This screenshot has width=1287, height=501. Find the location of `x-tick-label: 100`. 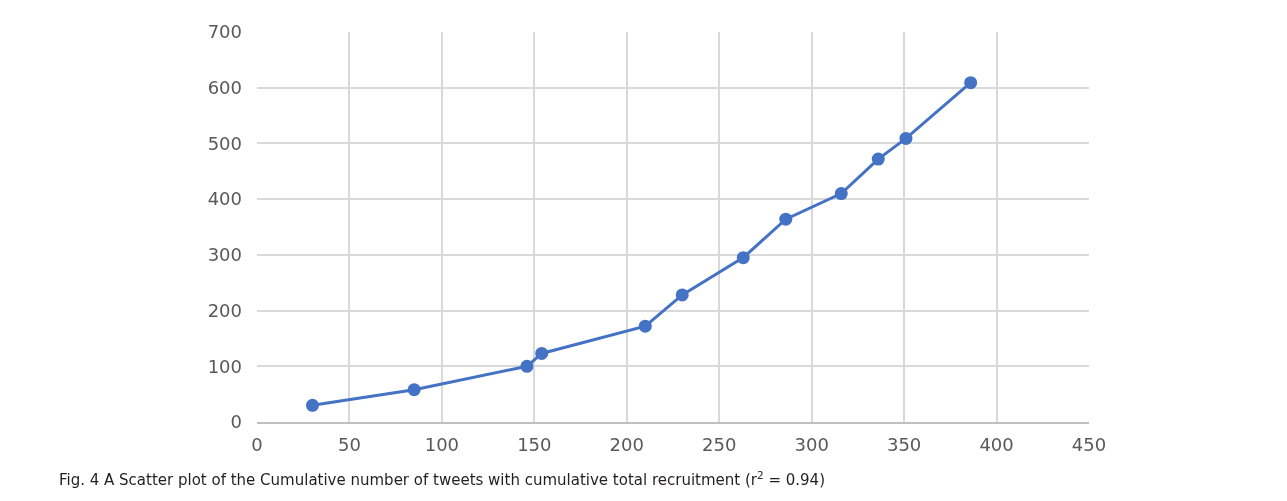

x-tick-label: 100 is located at coordinates (442, 445).